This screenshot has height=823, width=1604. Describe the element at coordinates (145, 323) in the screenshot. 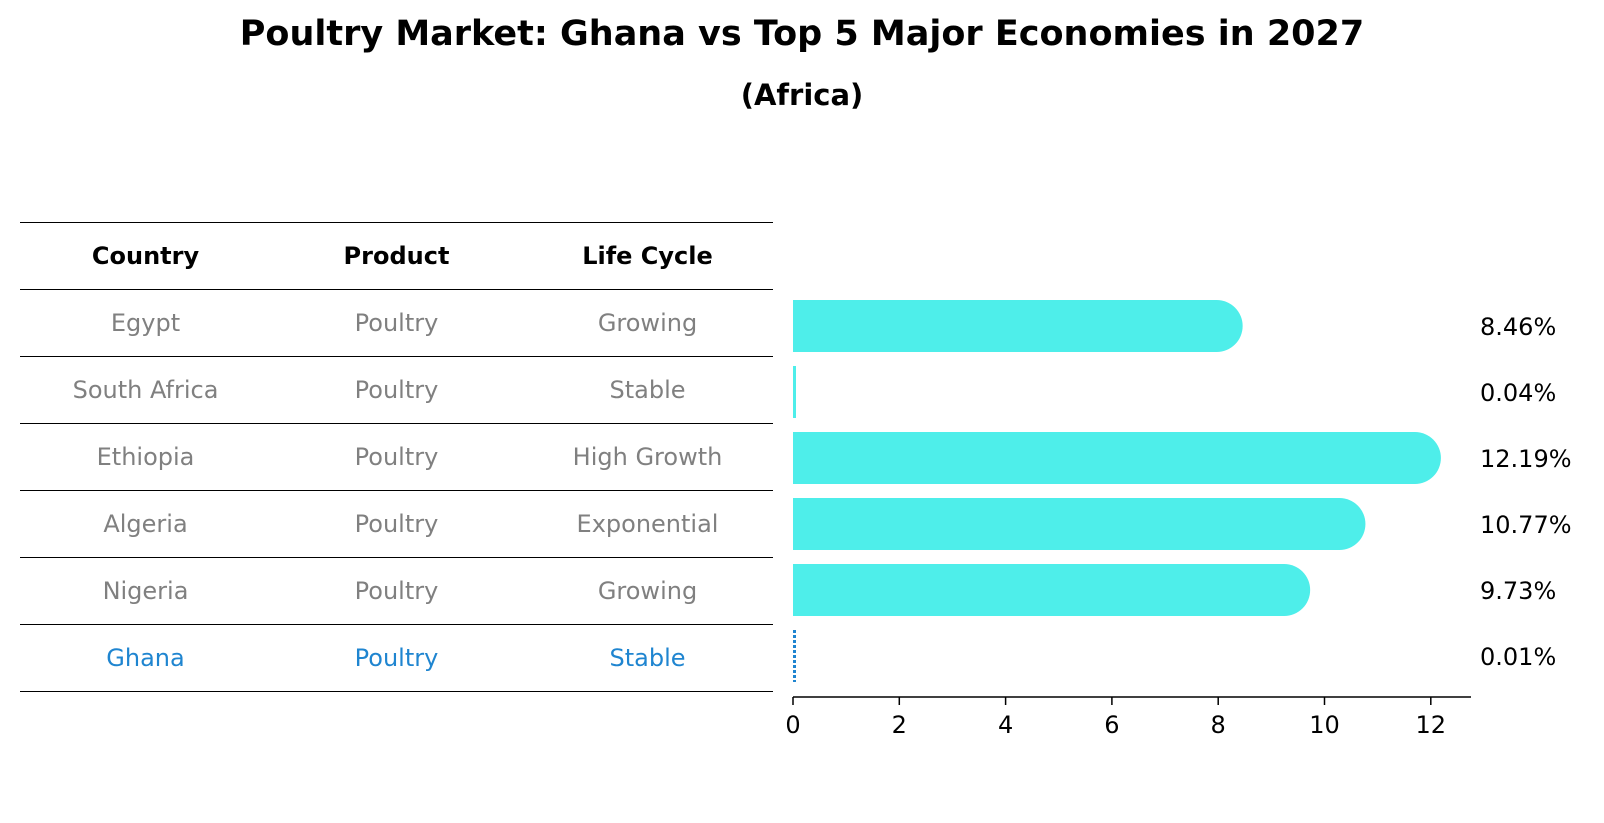

I see `cell-country: Egypt` at that location.